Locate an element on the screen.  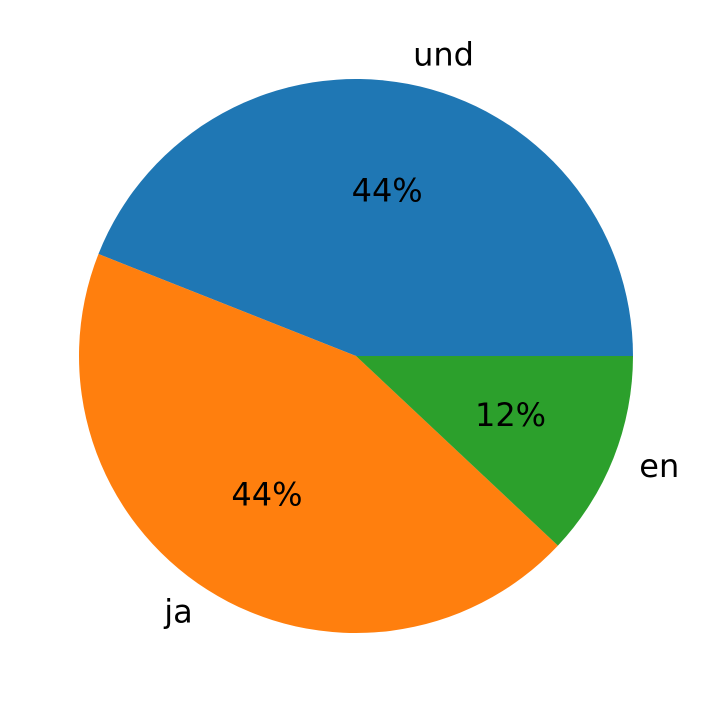
slice-label: en is located at coordinates (659, 466).